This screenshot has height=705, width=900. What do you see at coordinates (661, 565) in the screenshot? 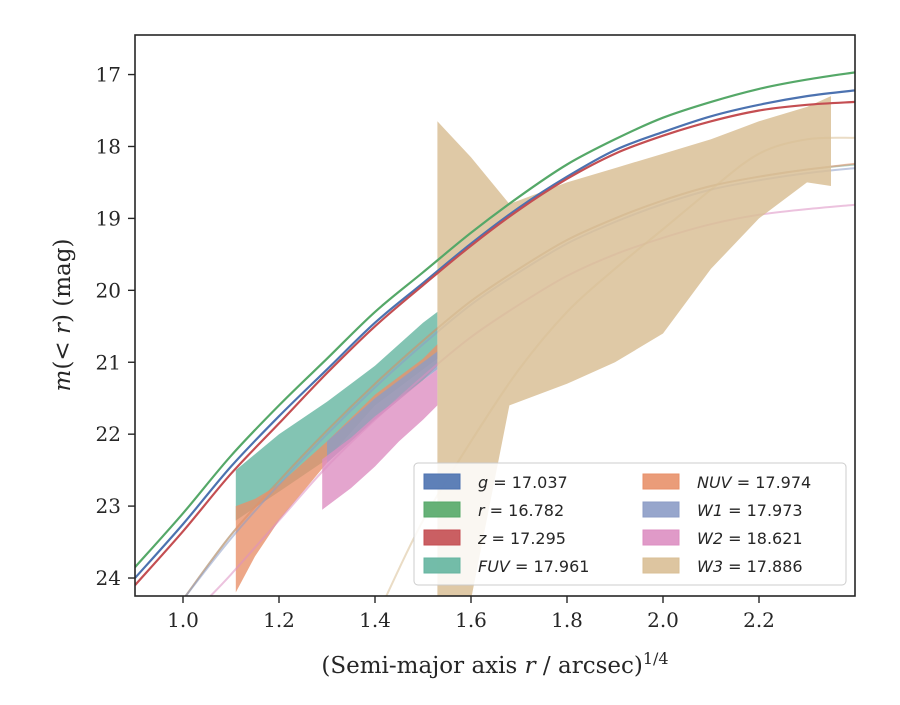
I see `legend-swatch-w3` at bounding box center [661, 565].